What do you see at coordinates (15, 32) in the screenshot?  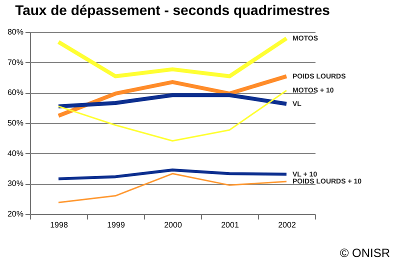 I see `y-tick-label: 80%` at bounding box center [15, 32].